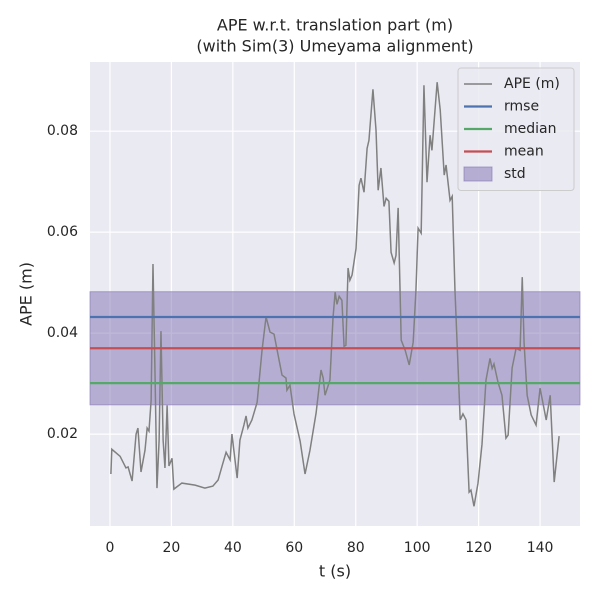 This screenshot has height=600, width=600. Describe the element at coordinates (478, 548) in the screenshot. I see `x-tick-label: 120` at that location.